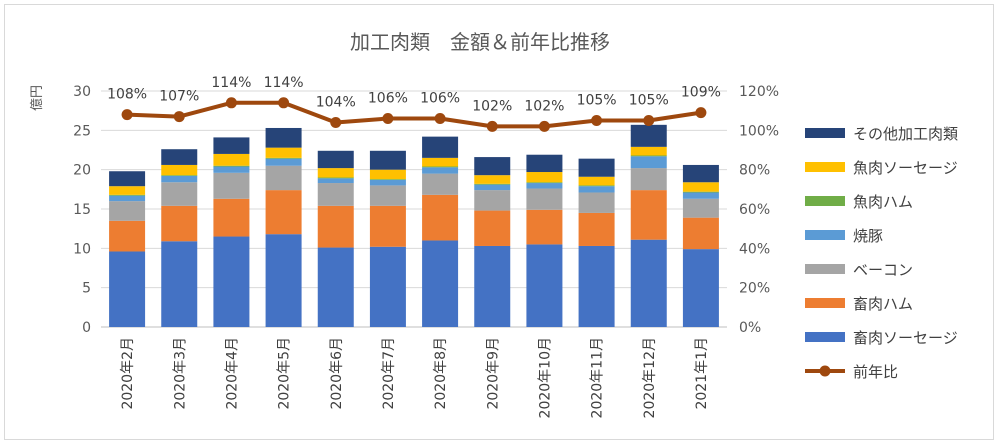 The height and width of the screenshot is (446, 1000). What do you see at coordinates (231, 83) in the screenshot?
I see `yoy-data-label: 114%` at bounding box center [231, 83].